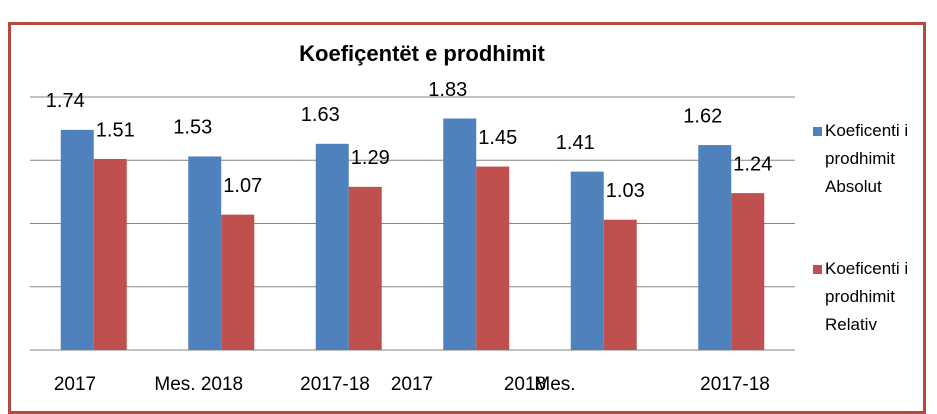 Image resolution: width=937 pixels, height=414 pixels. Describe the element at coordinates (447, 90) in the screenshot. I see `data-label: 1.83` at that location.